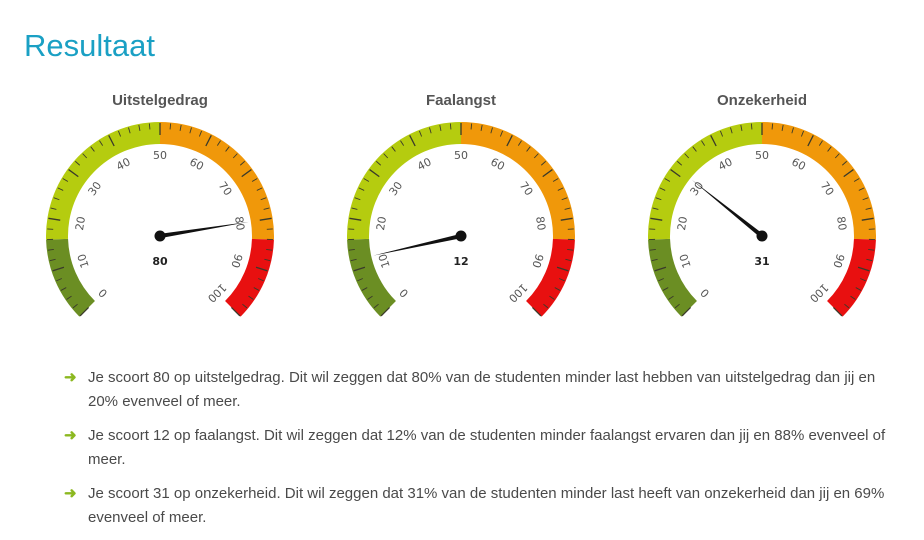 The image size is (924, 540). I want to click on gauge-value-label: 31, so click(761, 261).